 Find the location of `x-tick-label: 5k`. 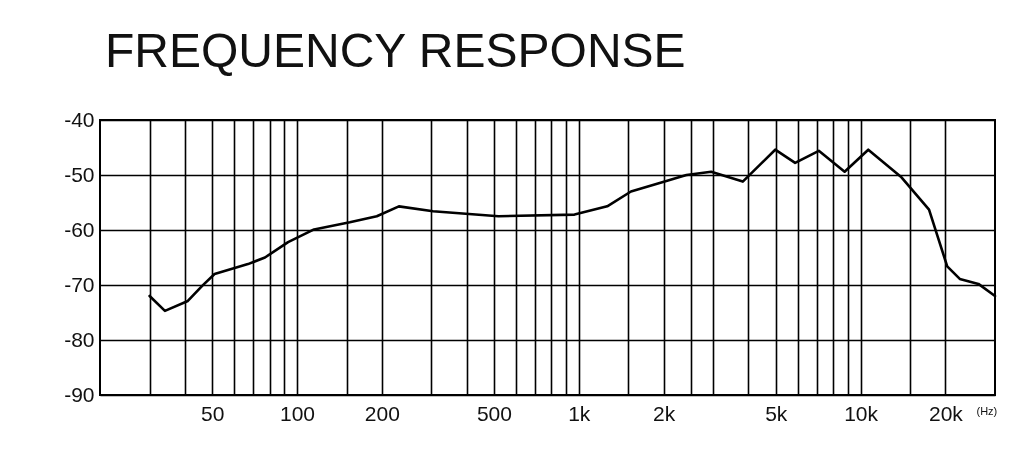

x-tick-label: 5k is located at coordinates (776, 413).